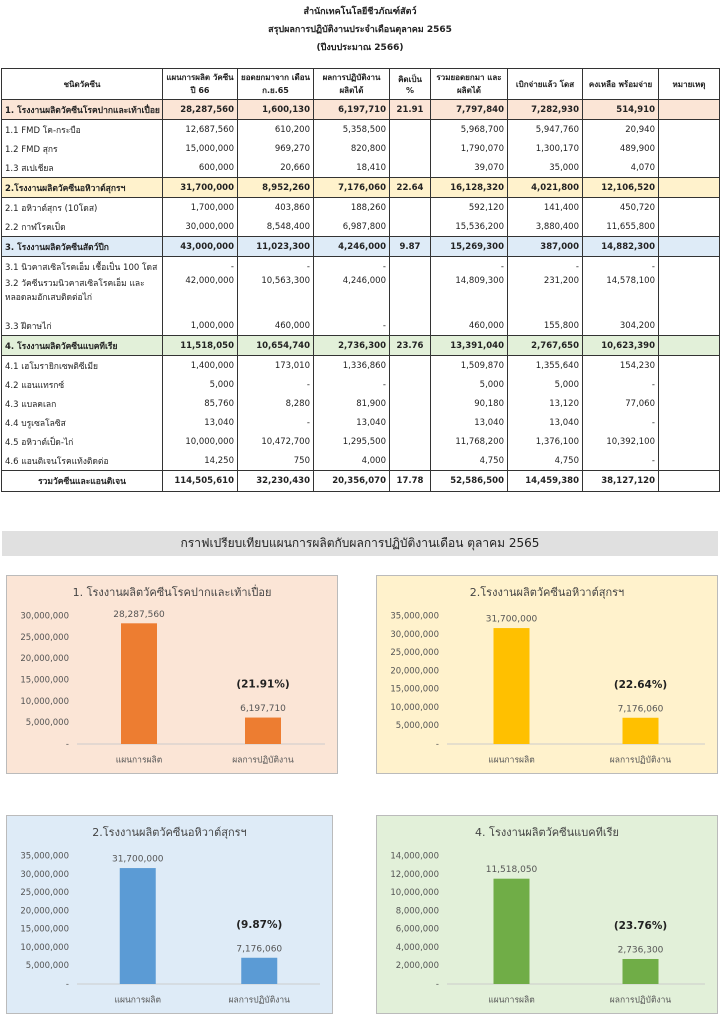  I want to click on table-cell: 3.3 ฝีดาษไก่, so click(82, 326).